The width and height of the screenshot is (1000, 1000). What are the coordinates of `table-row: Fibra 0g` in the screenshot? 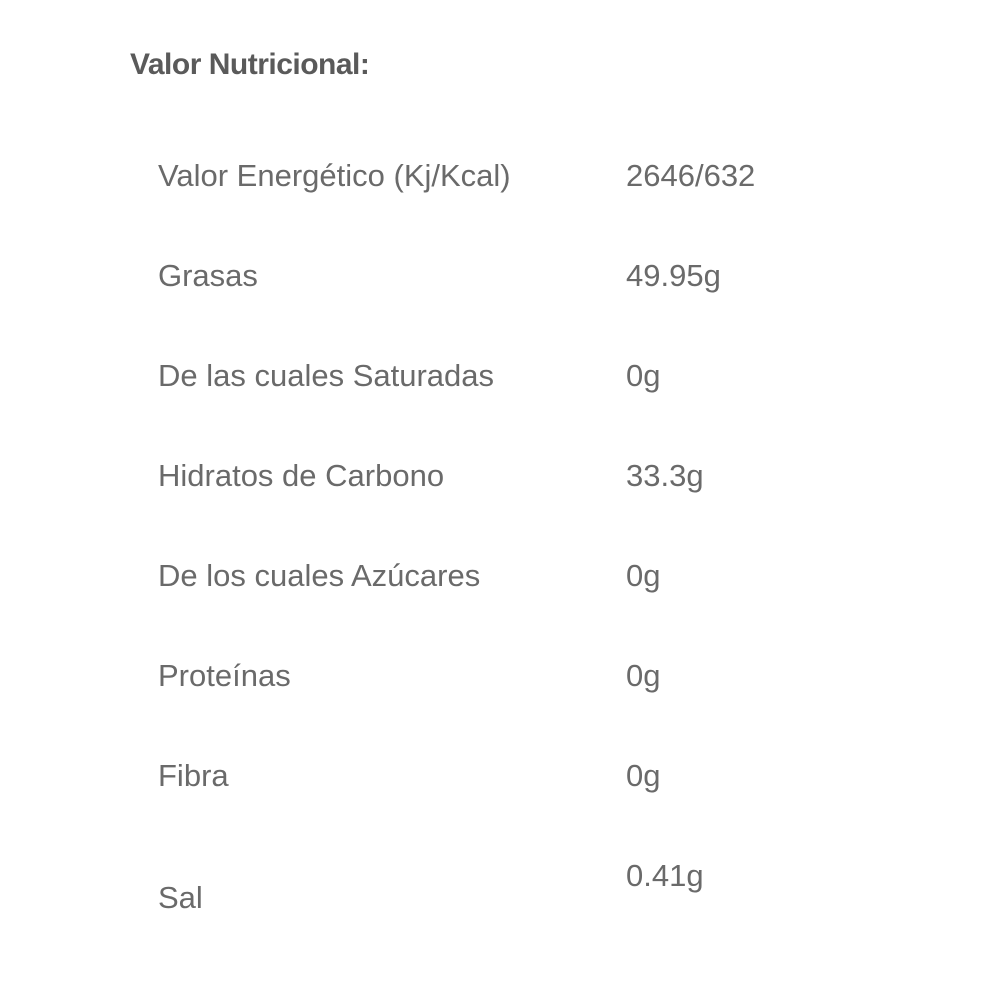 It's located at (508, 783).